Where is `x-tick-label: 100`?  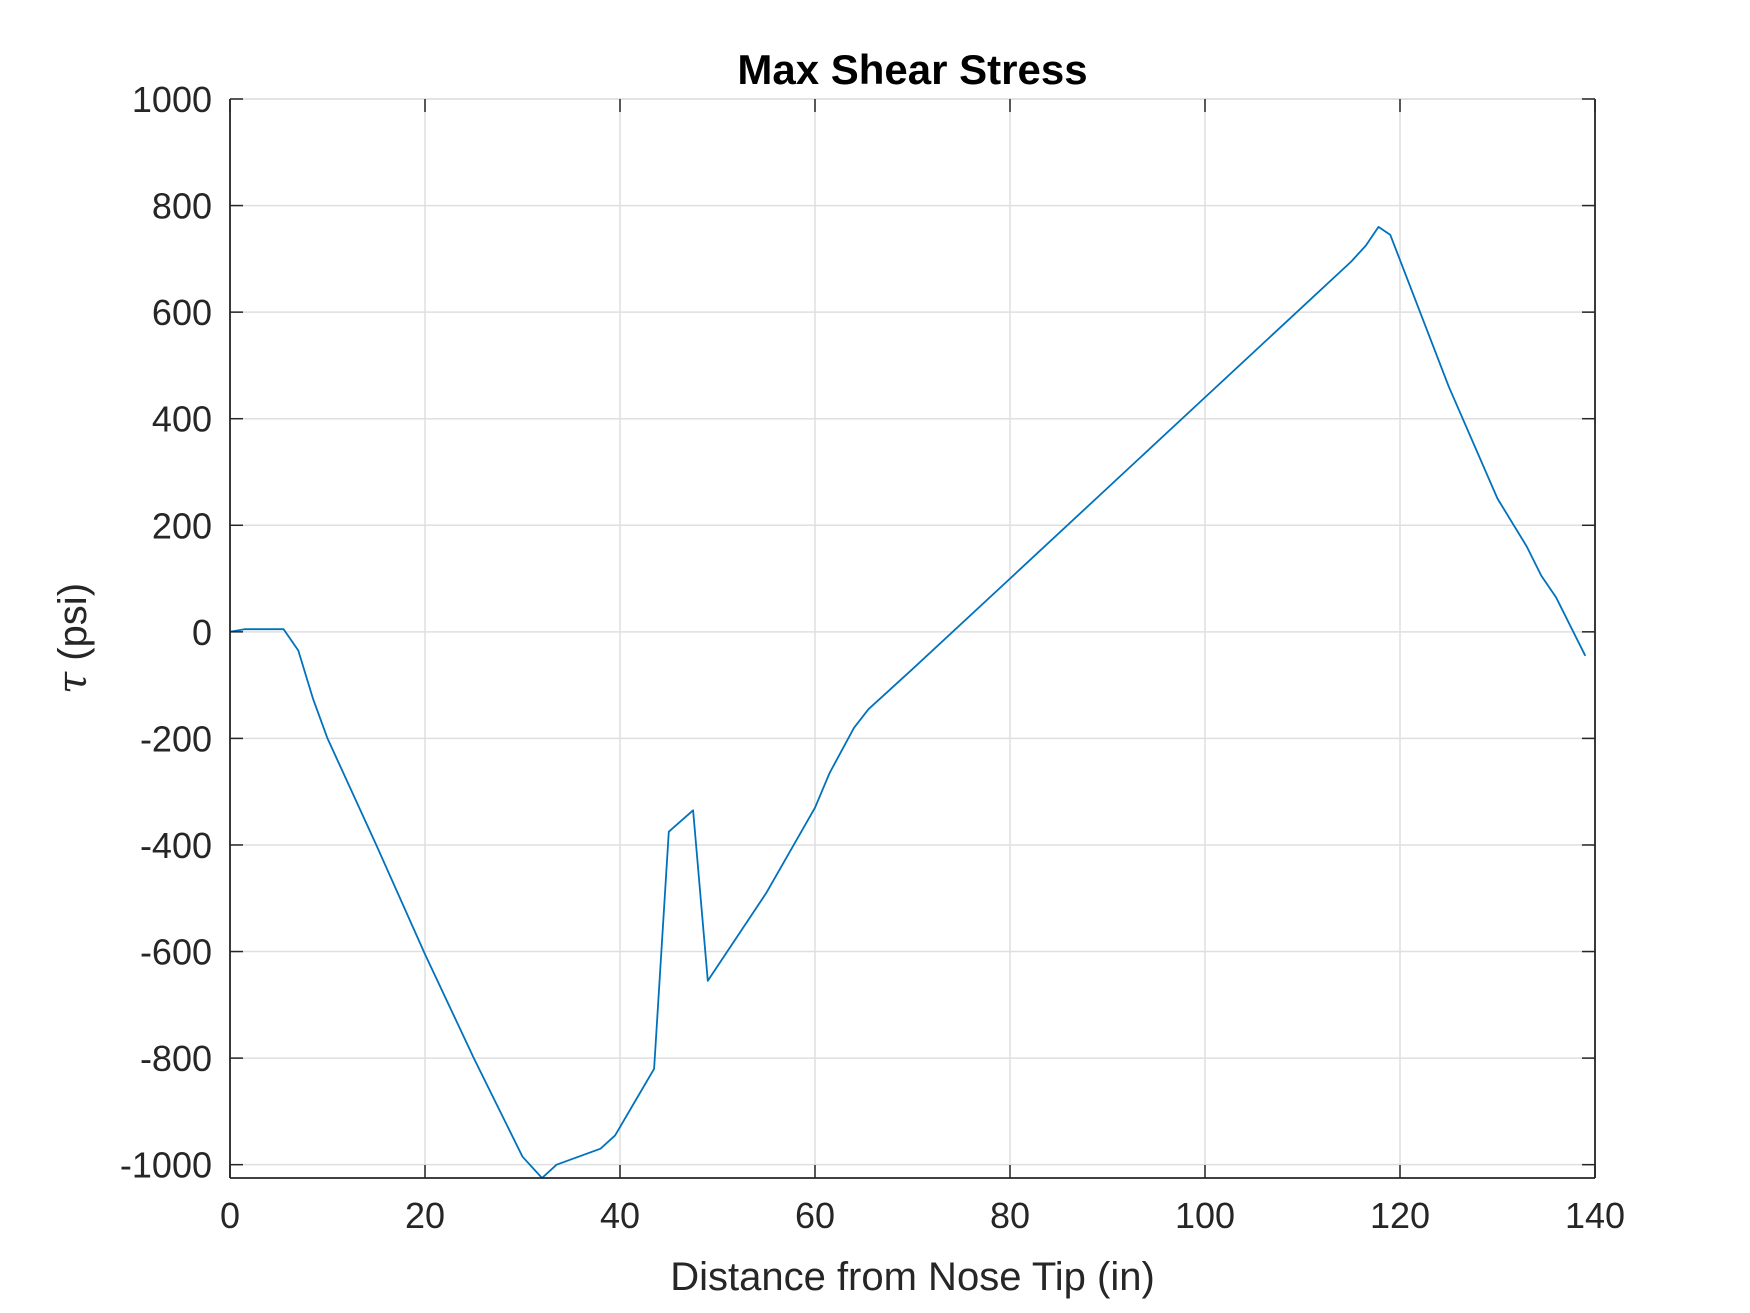
x-tick-label: 100 is located at coordinates (1205, 1215).